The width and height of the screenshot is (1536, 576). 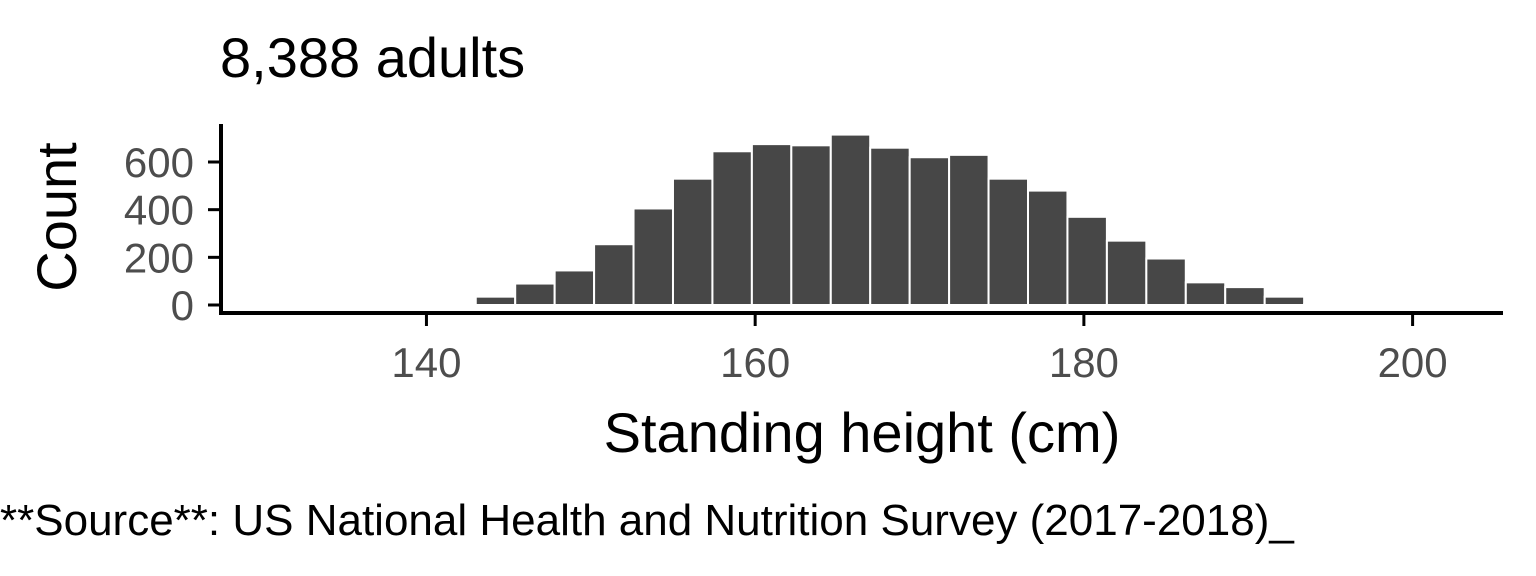 What do you see at coordinates (1084, 362) in the screenshot?
I see `x-tick-label: 180` at bounding box center [1084, 362].